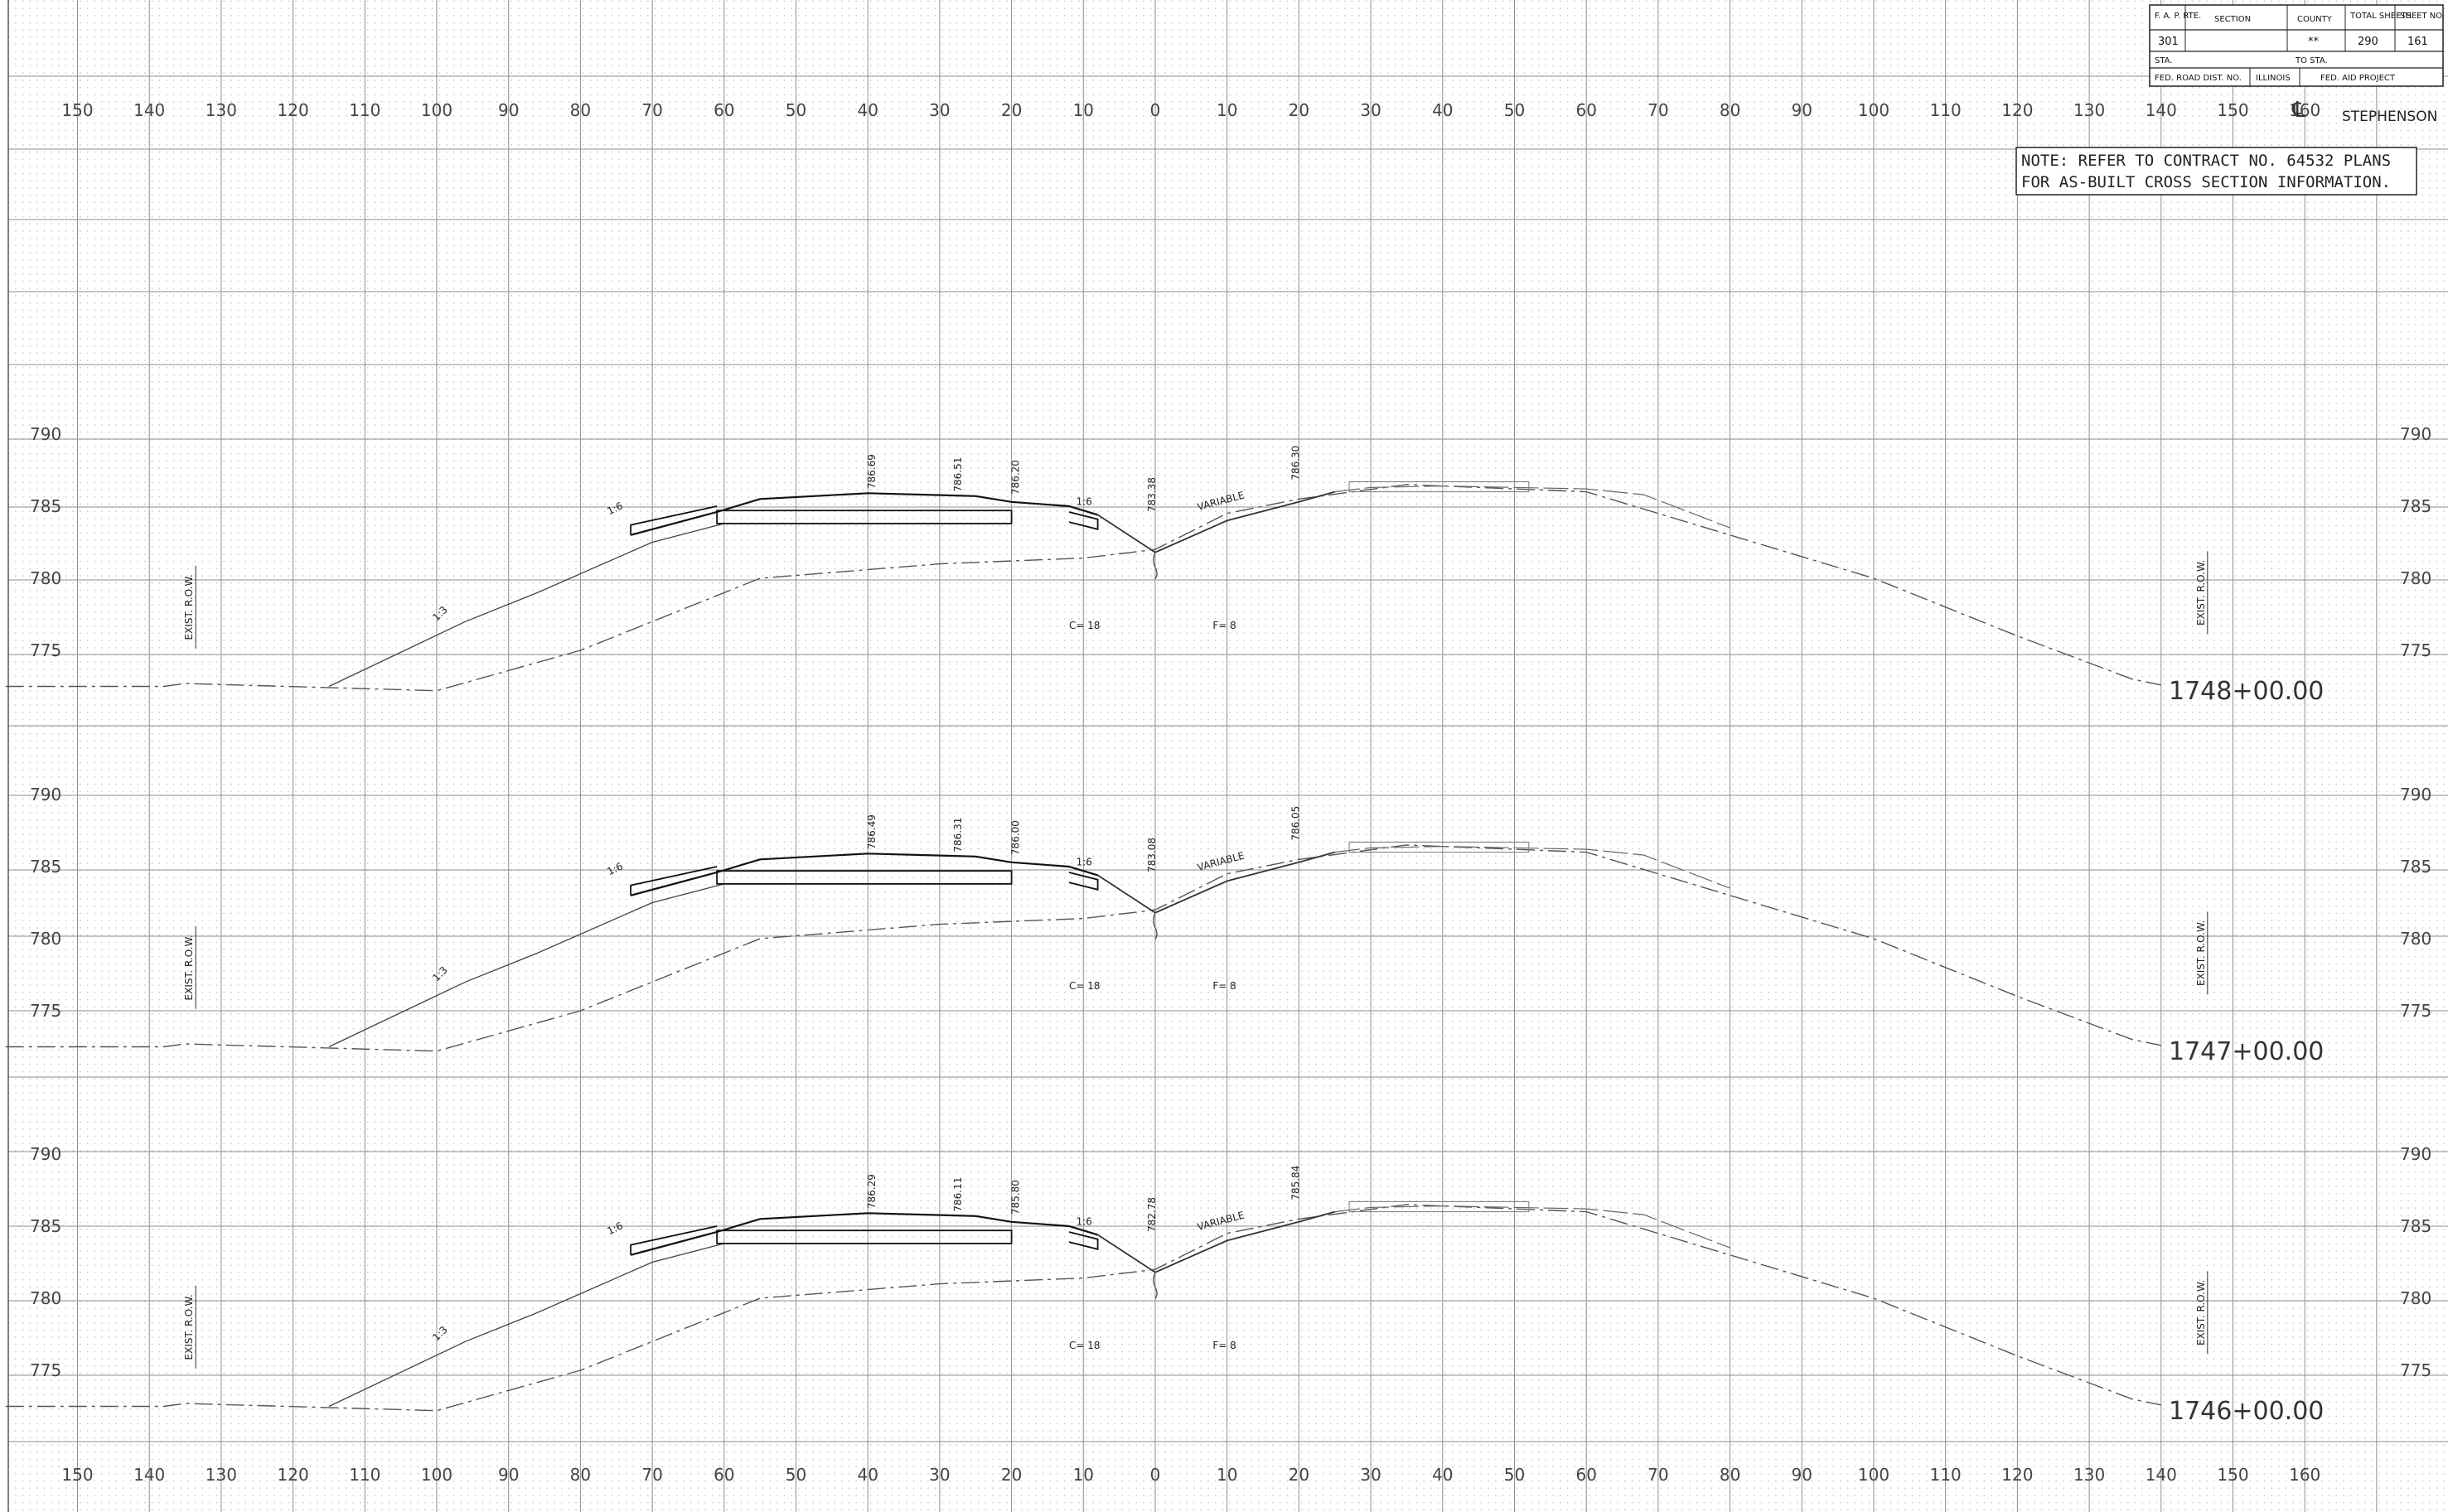  I want to click on offset-tick-label-bottom: 60, so click(1585, 1475).